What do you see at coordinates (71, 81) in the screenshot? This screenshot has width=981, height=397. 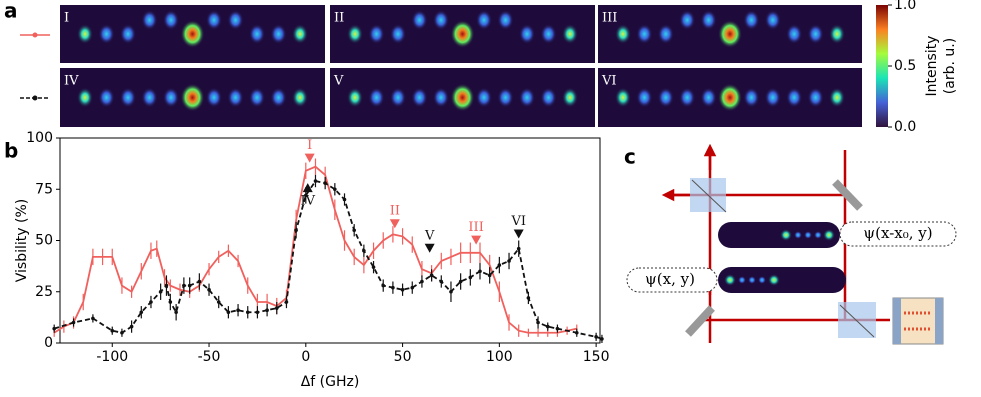 I see `image-label: IV` at bounding box center [71, 81].